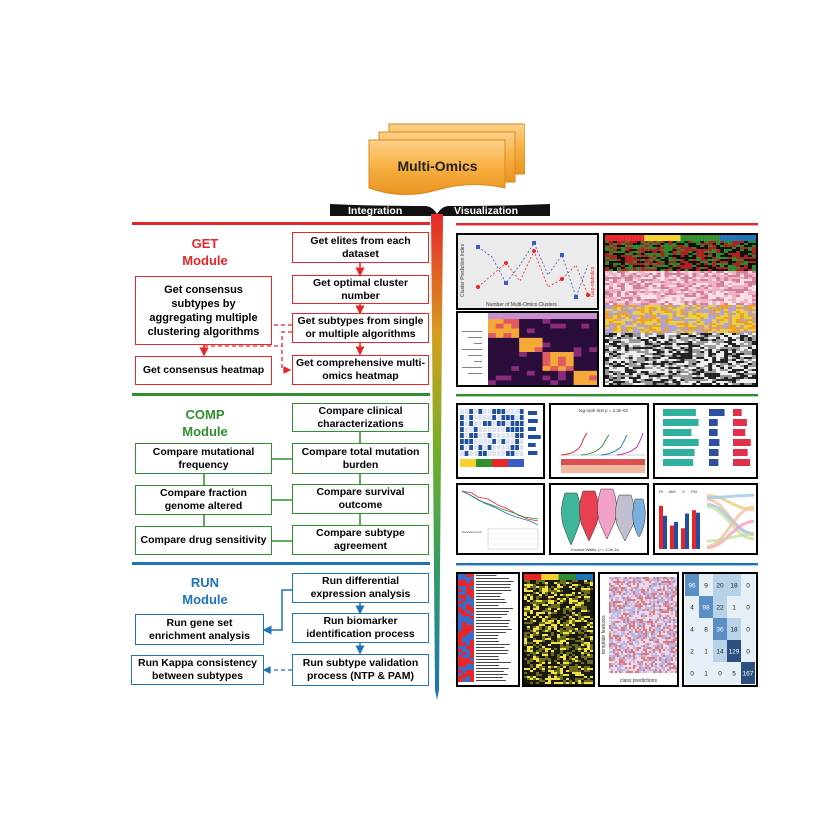 This screenshot has height=840, width=840. Describe the element at coordinates (493, 662) in the screenshot. I see `gsea-label-line` at that location.